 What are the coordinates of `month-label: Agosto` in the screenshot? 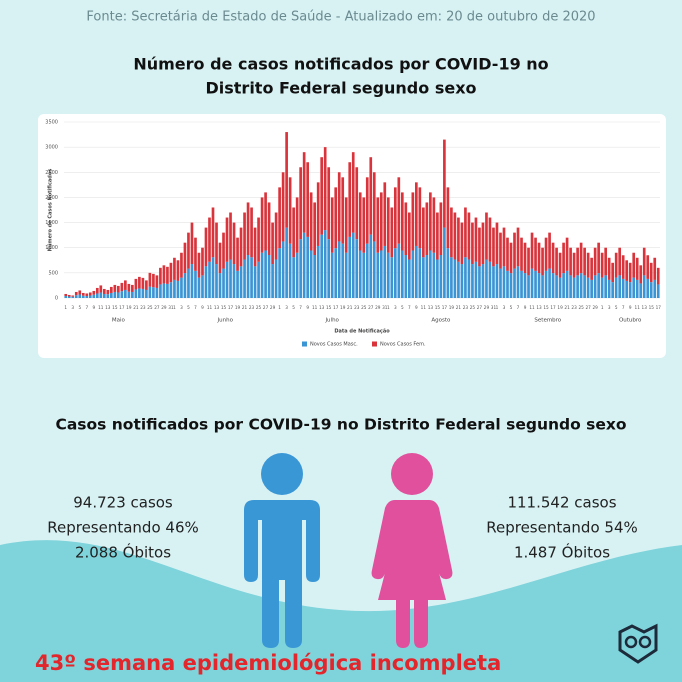 It's located at (441, 321).